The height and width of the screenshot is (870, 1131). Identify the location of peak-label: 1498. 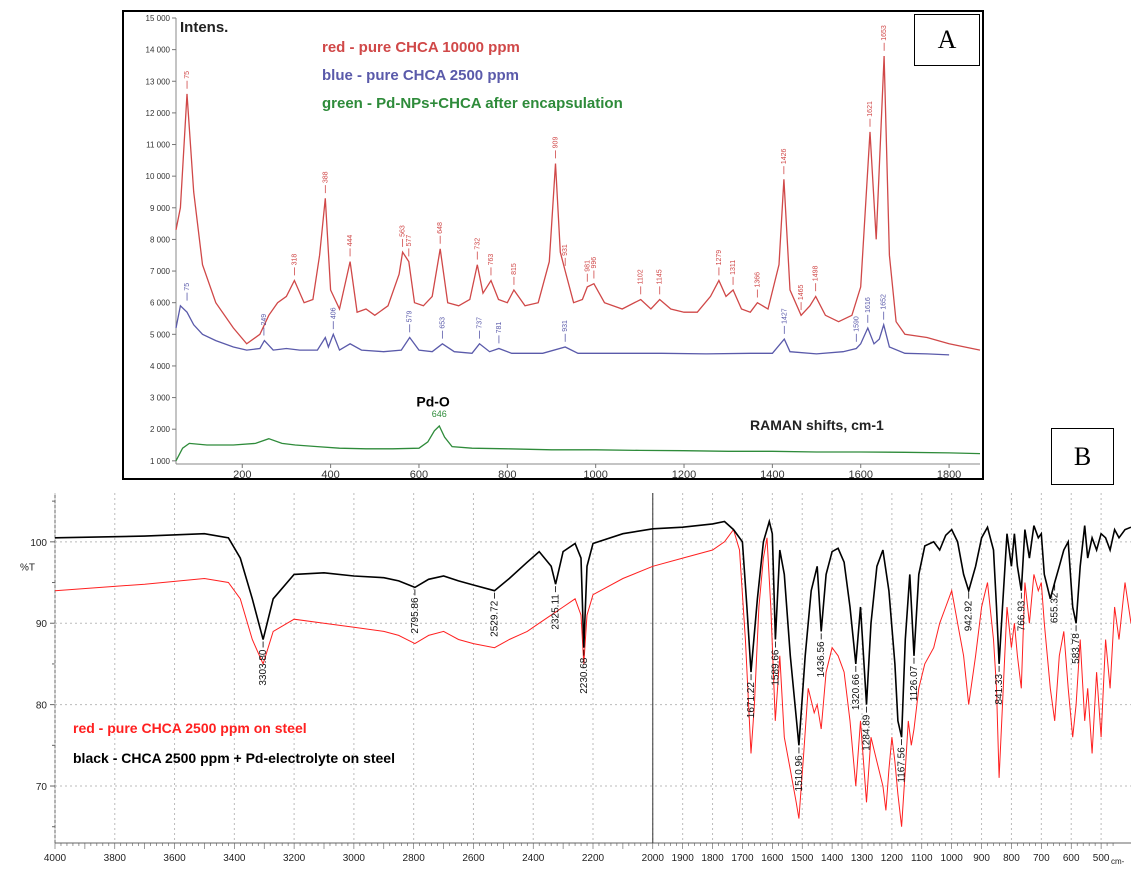
(816, 274).